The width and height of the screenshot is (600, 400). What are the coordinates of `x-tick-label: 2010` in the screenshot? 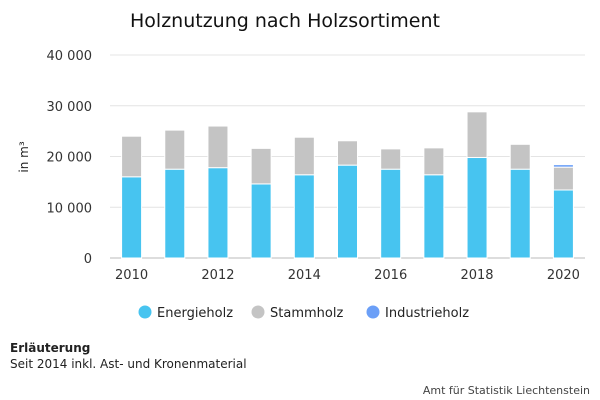 It's located at (131, 275).